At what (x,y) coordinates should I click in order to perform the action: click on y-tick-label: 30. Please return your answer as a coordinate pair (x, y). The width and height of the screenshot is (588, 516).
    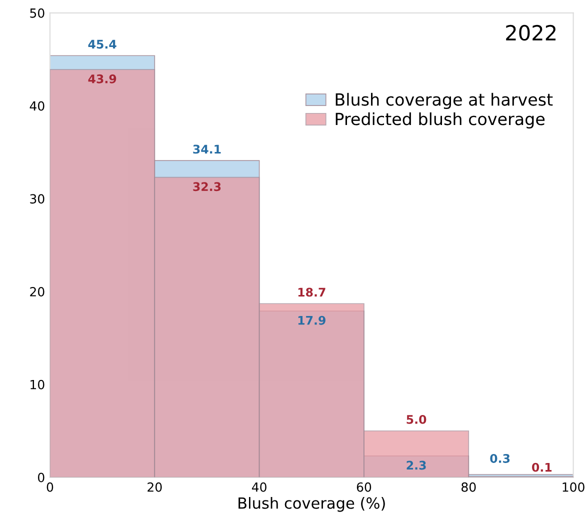
    Looking at the image, I should click on (37, 199).